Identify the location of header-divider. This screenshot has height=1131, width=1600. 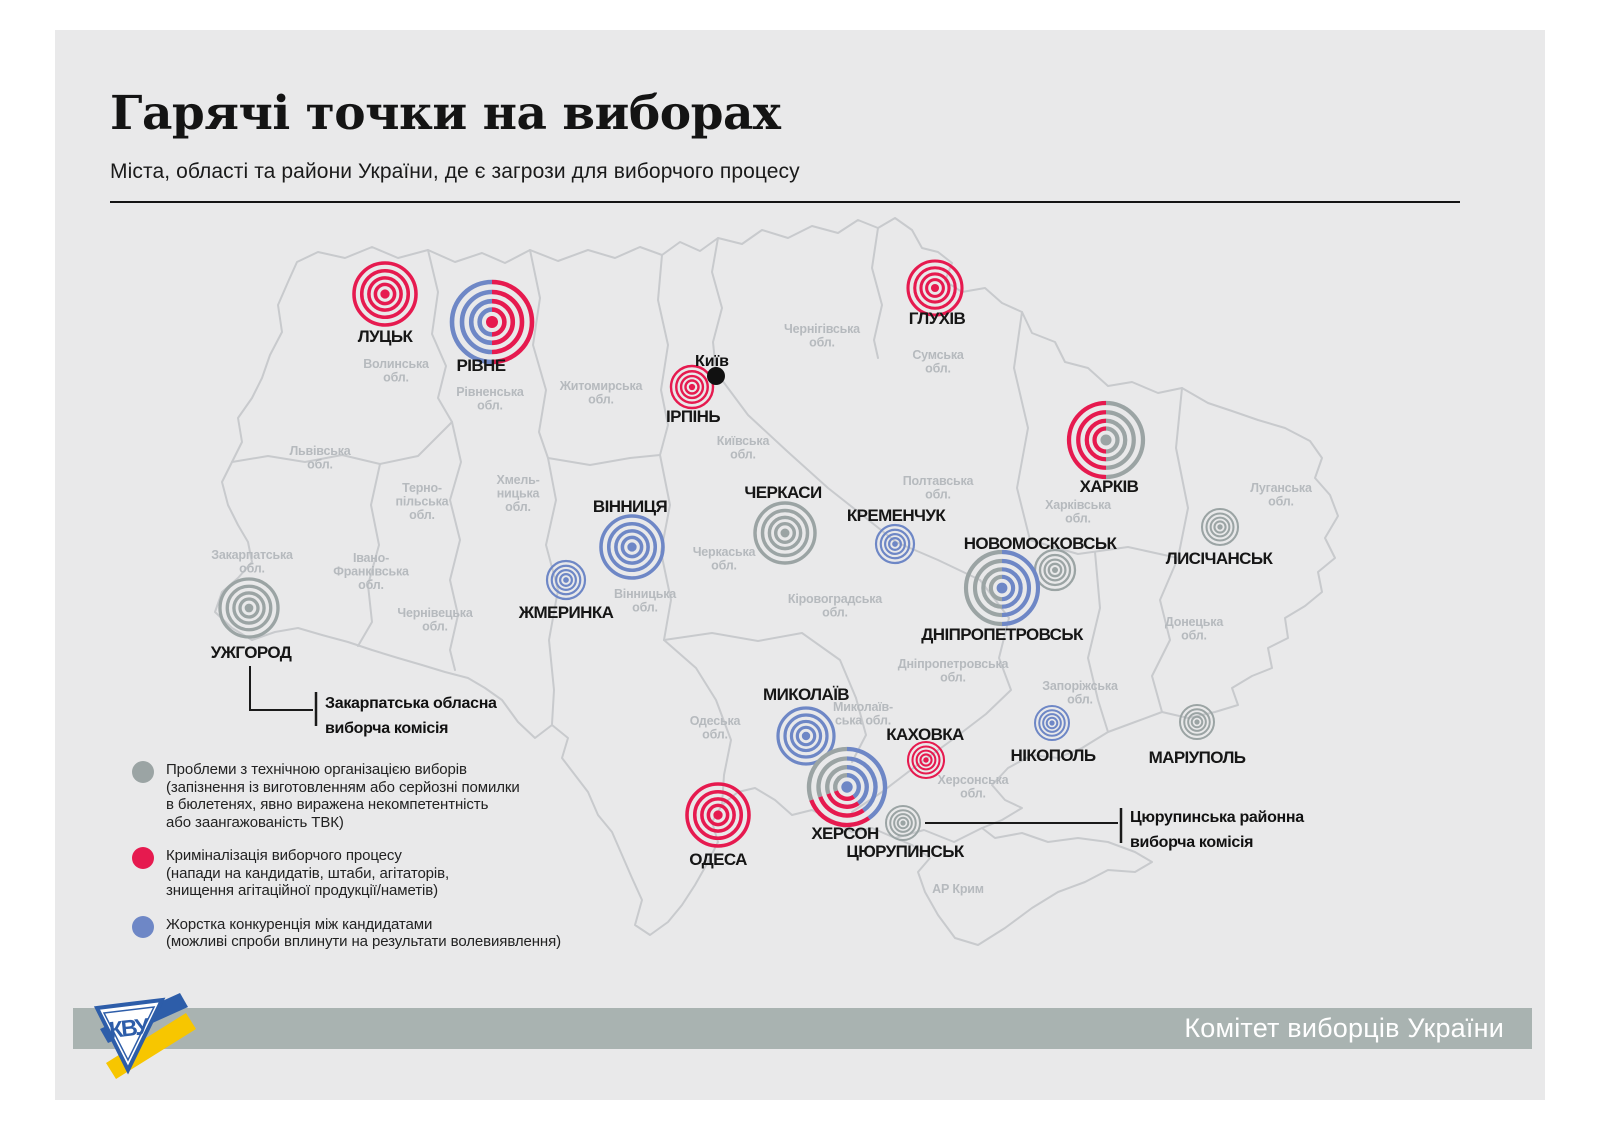
(785, 202).